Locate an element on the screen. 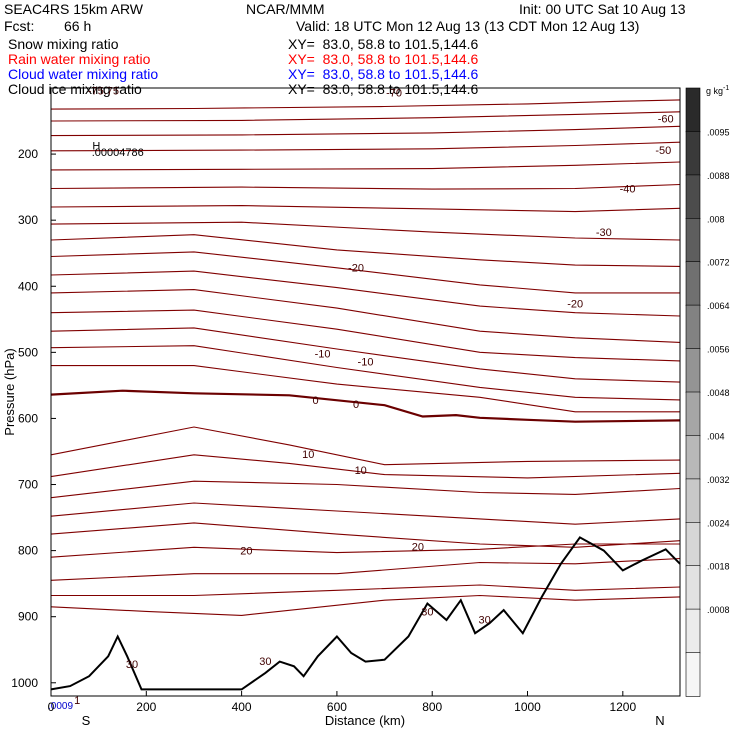  field-xy-rain: XY= 83.0, 58.8 to 101.5,144.6 is located at coordinates (383, 59).